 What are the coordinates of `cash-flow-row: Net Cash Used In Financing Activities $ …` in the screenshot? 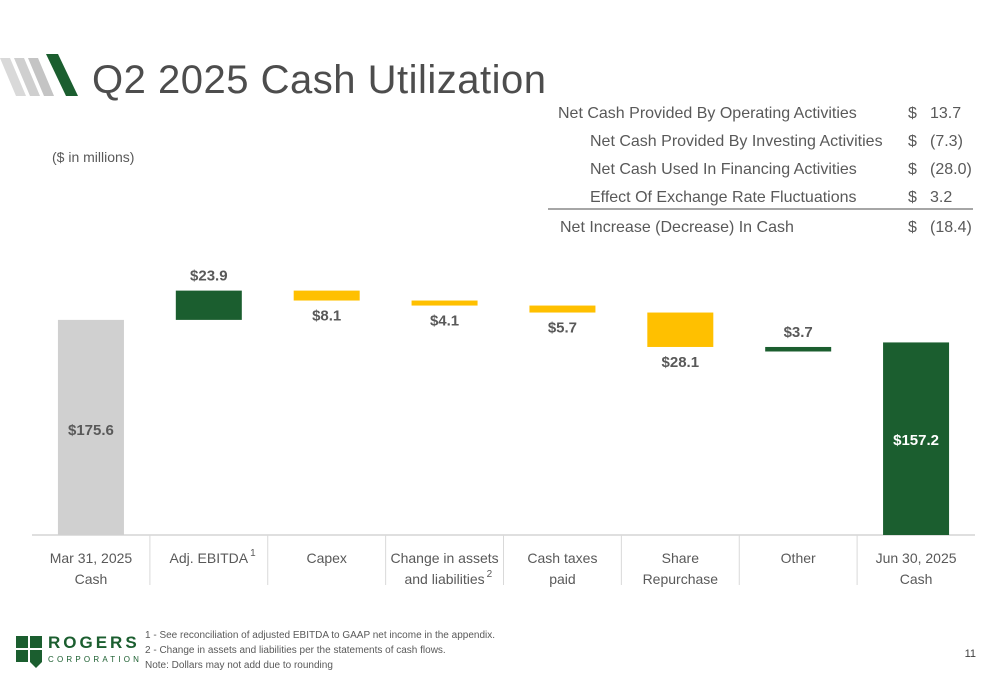 It's located at (760, 170).